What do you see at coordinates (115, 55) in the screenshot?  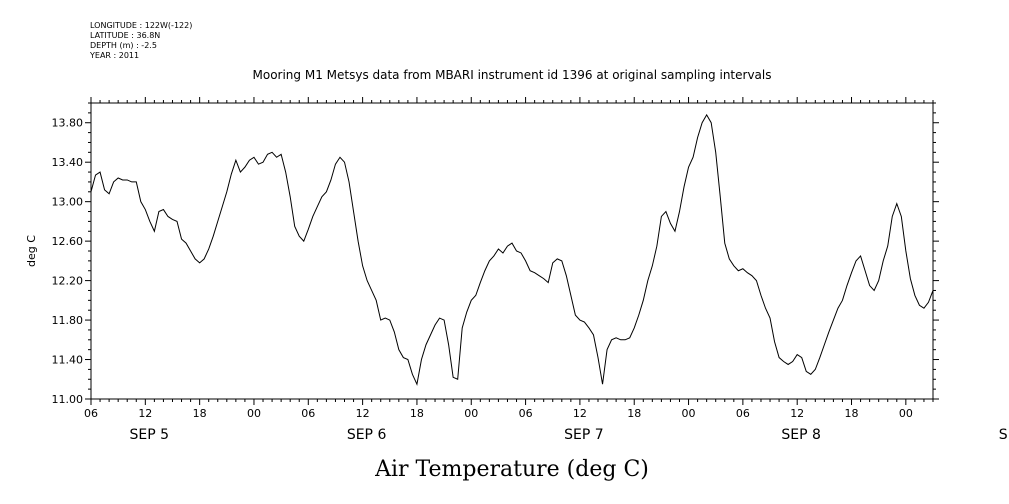 I see `year-text: YEAR : 2011` at bounding box center [115, 55].